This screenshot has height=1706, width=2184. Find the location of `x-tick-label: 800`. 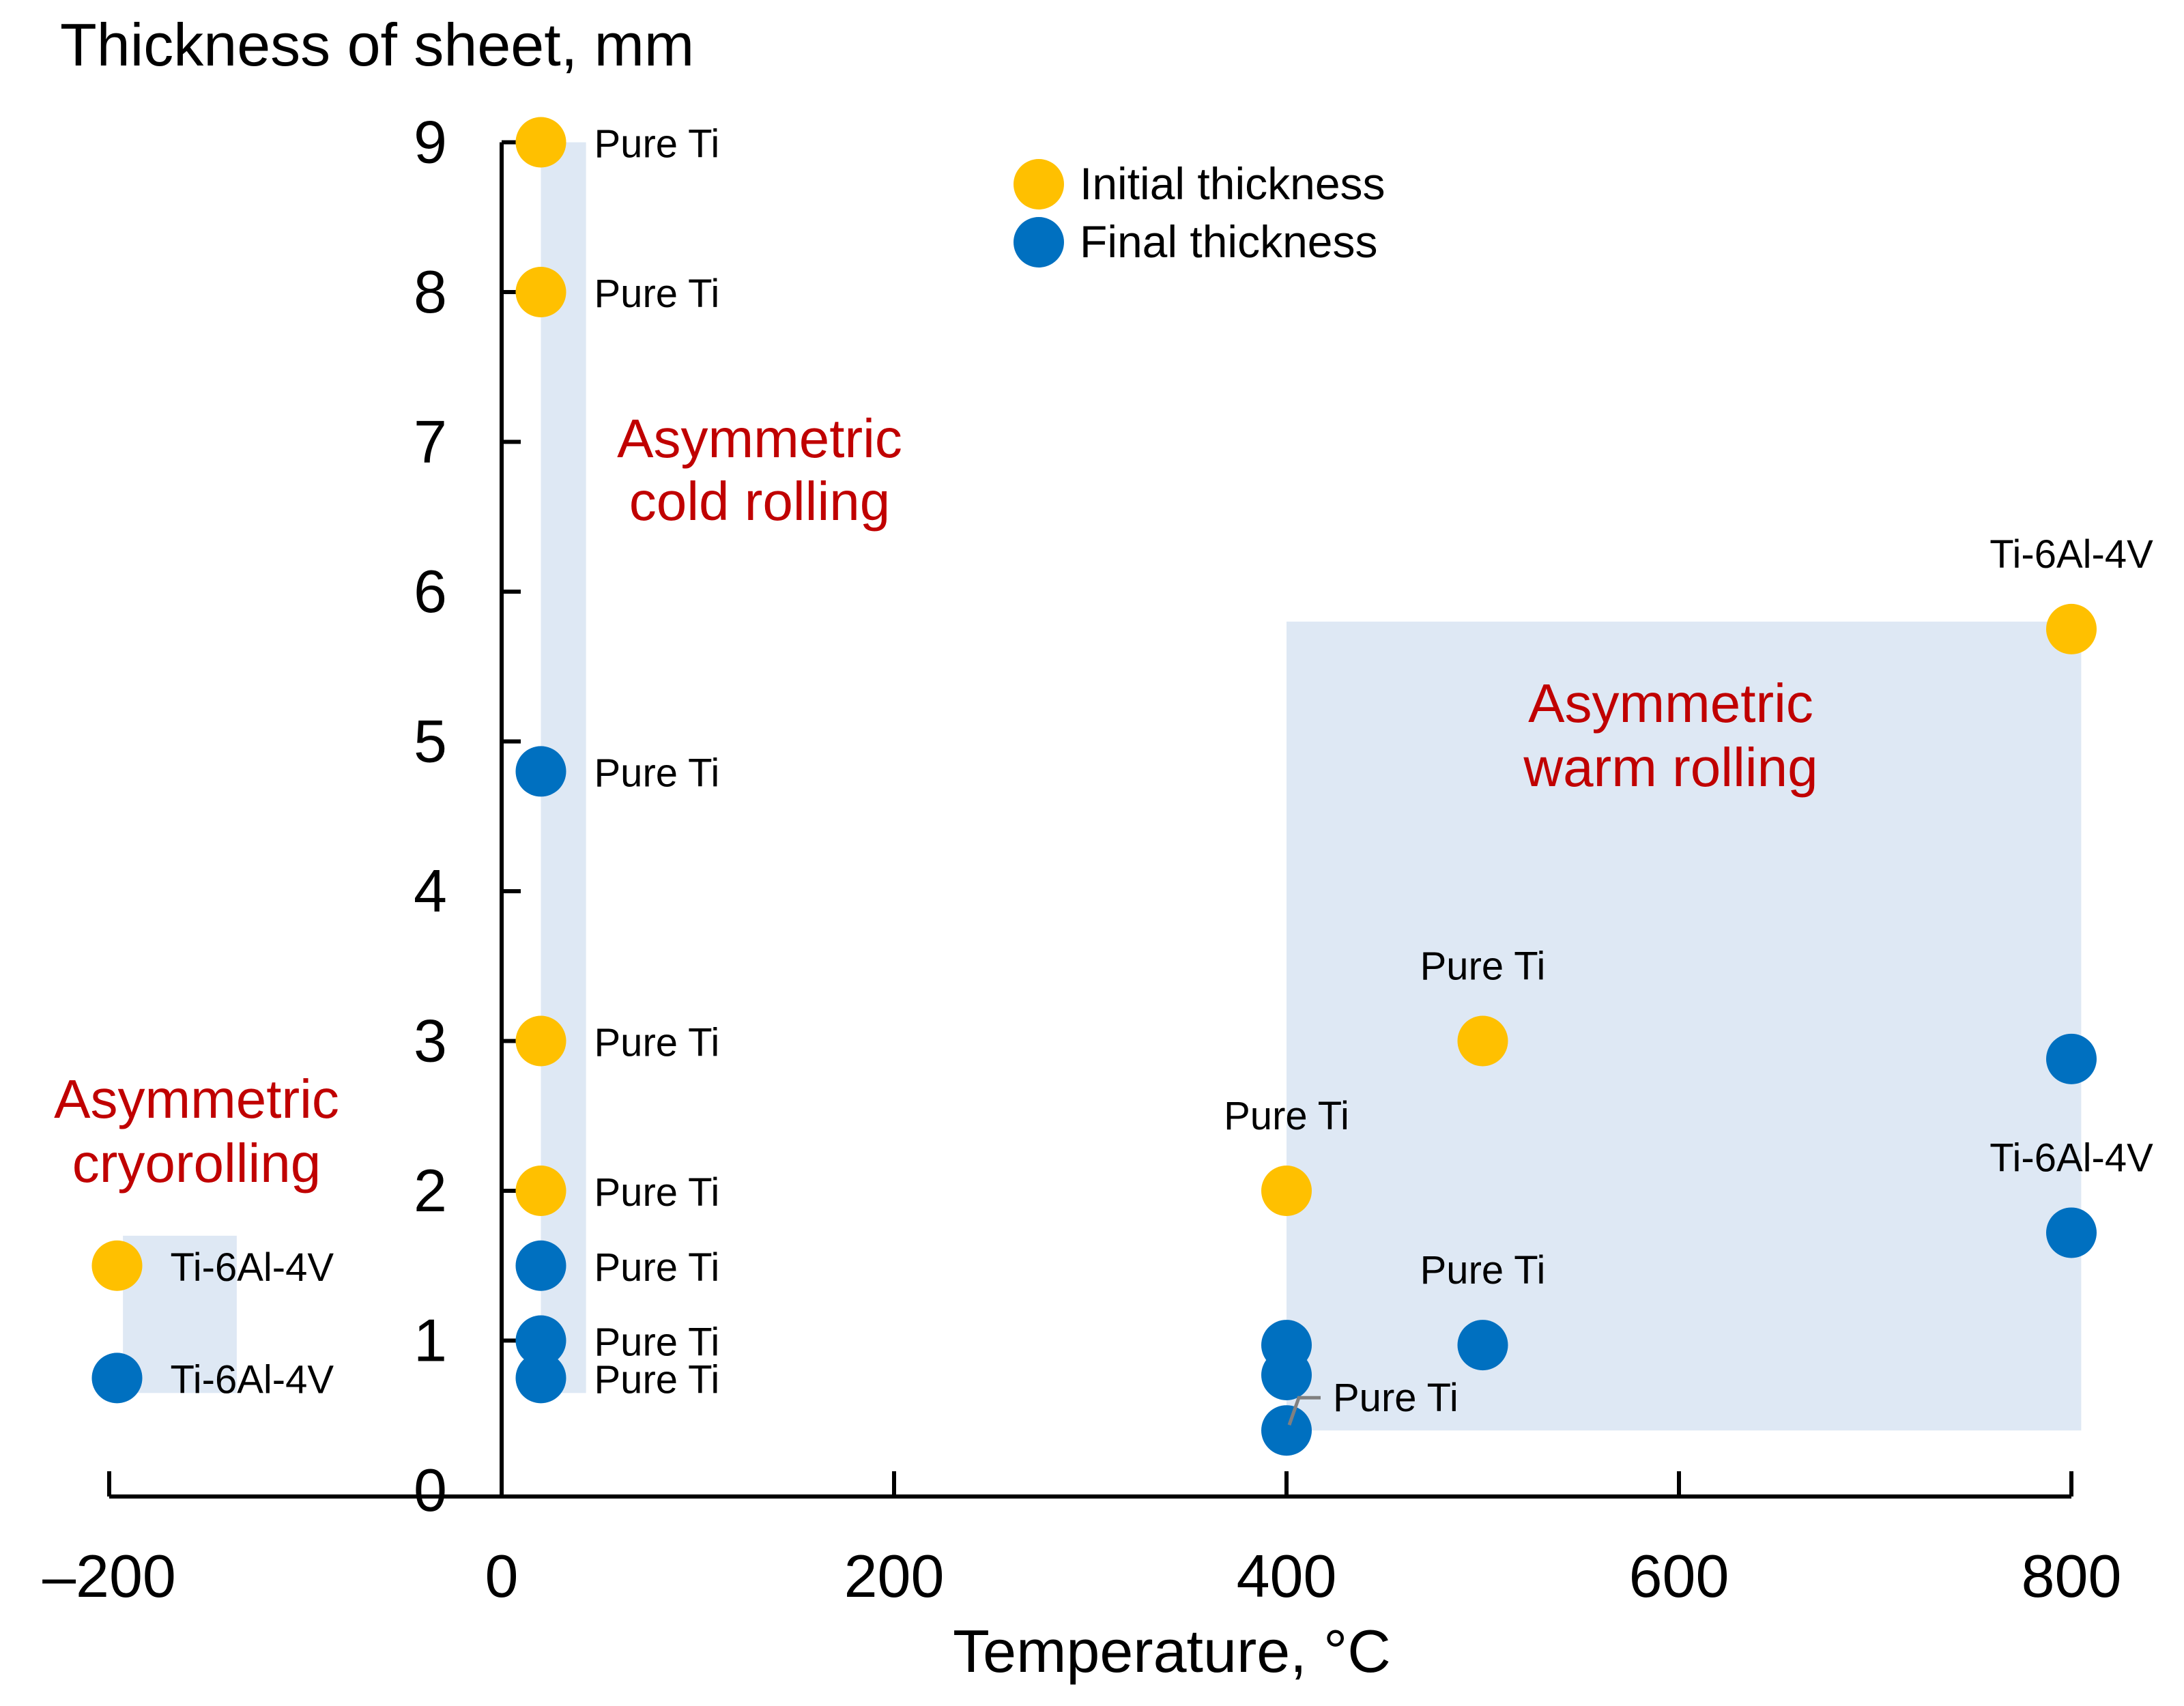

x-tick-label: 800 is located at coordinates (2072, 1576).